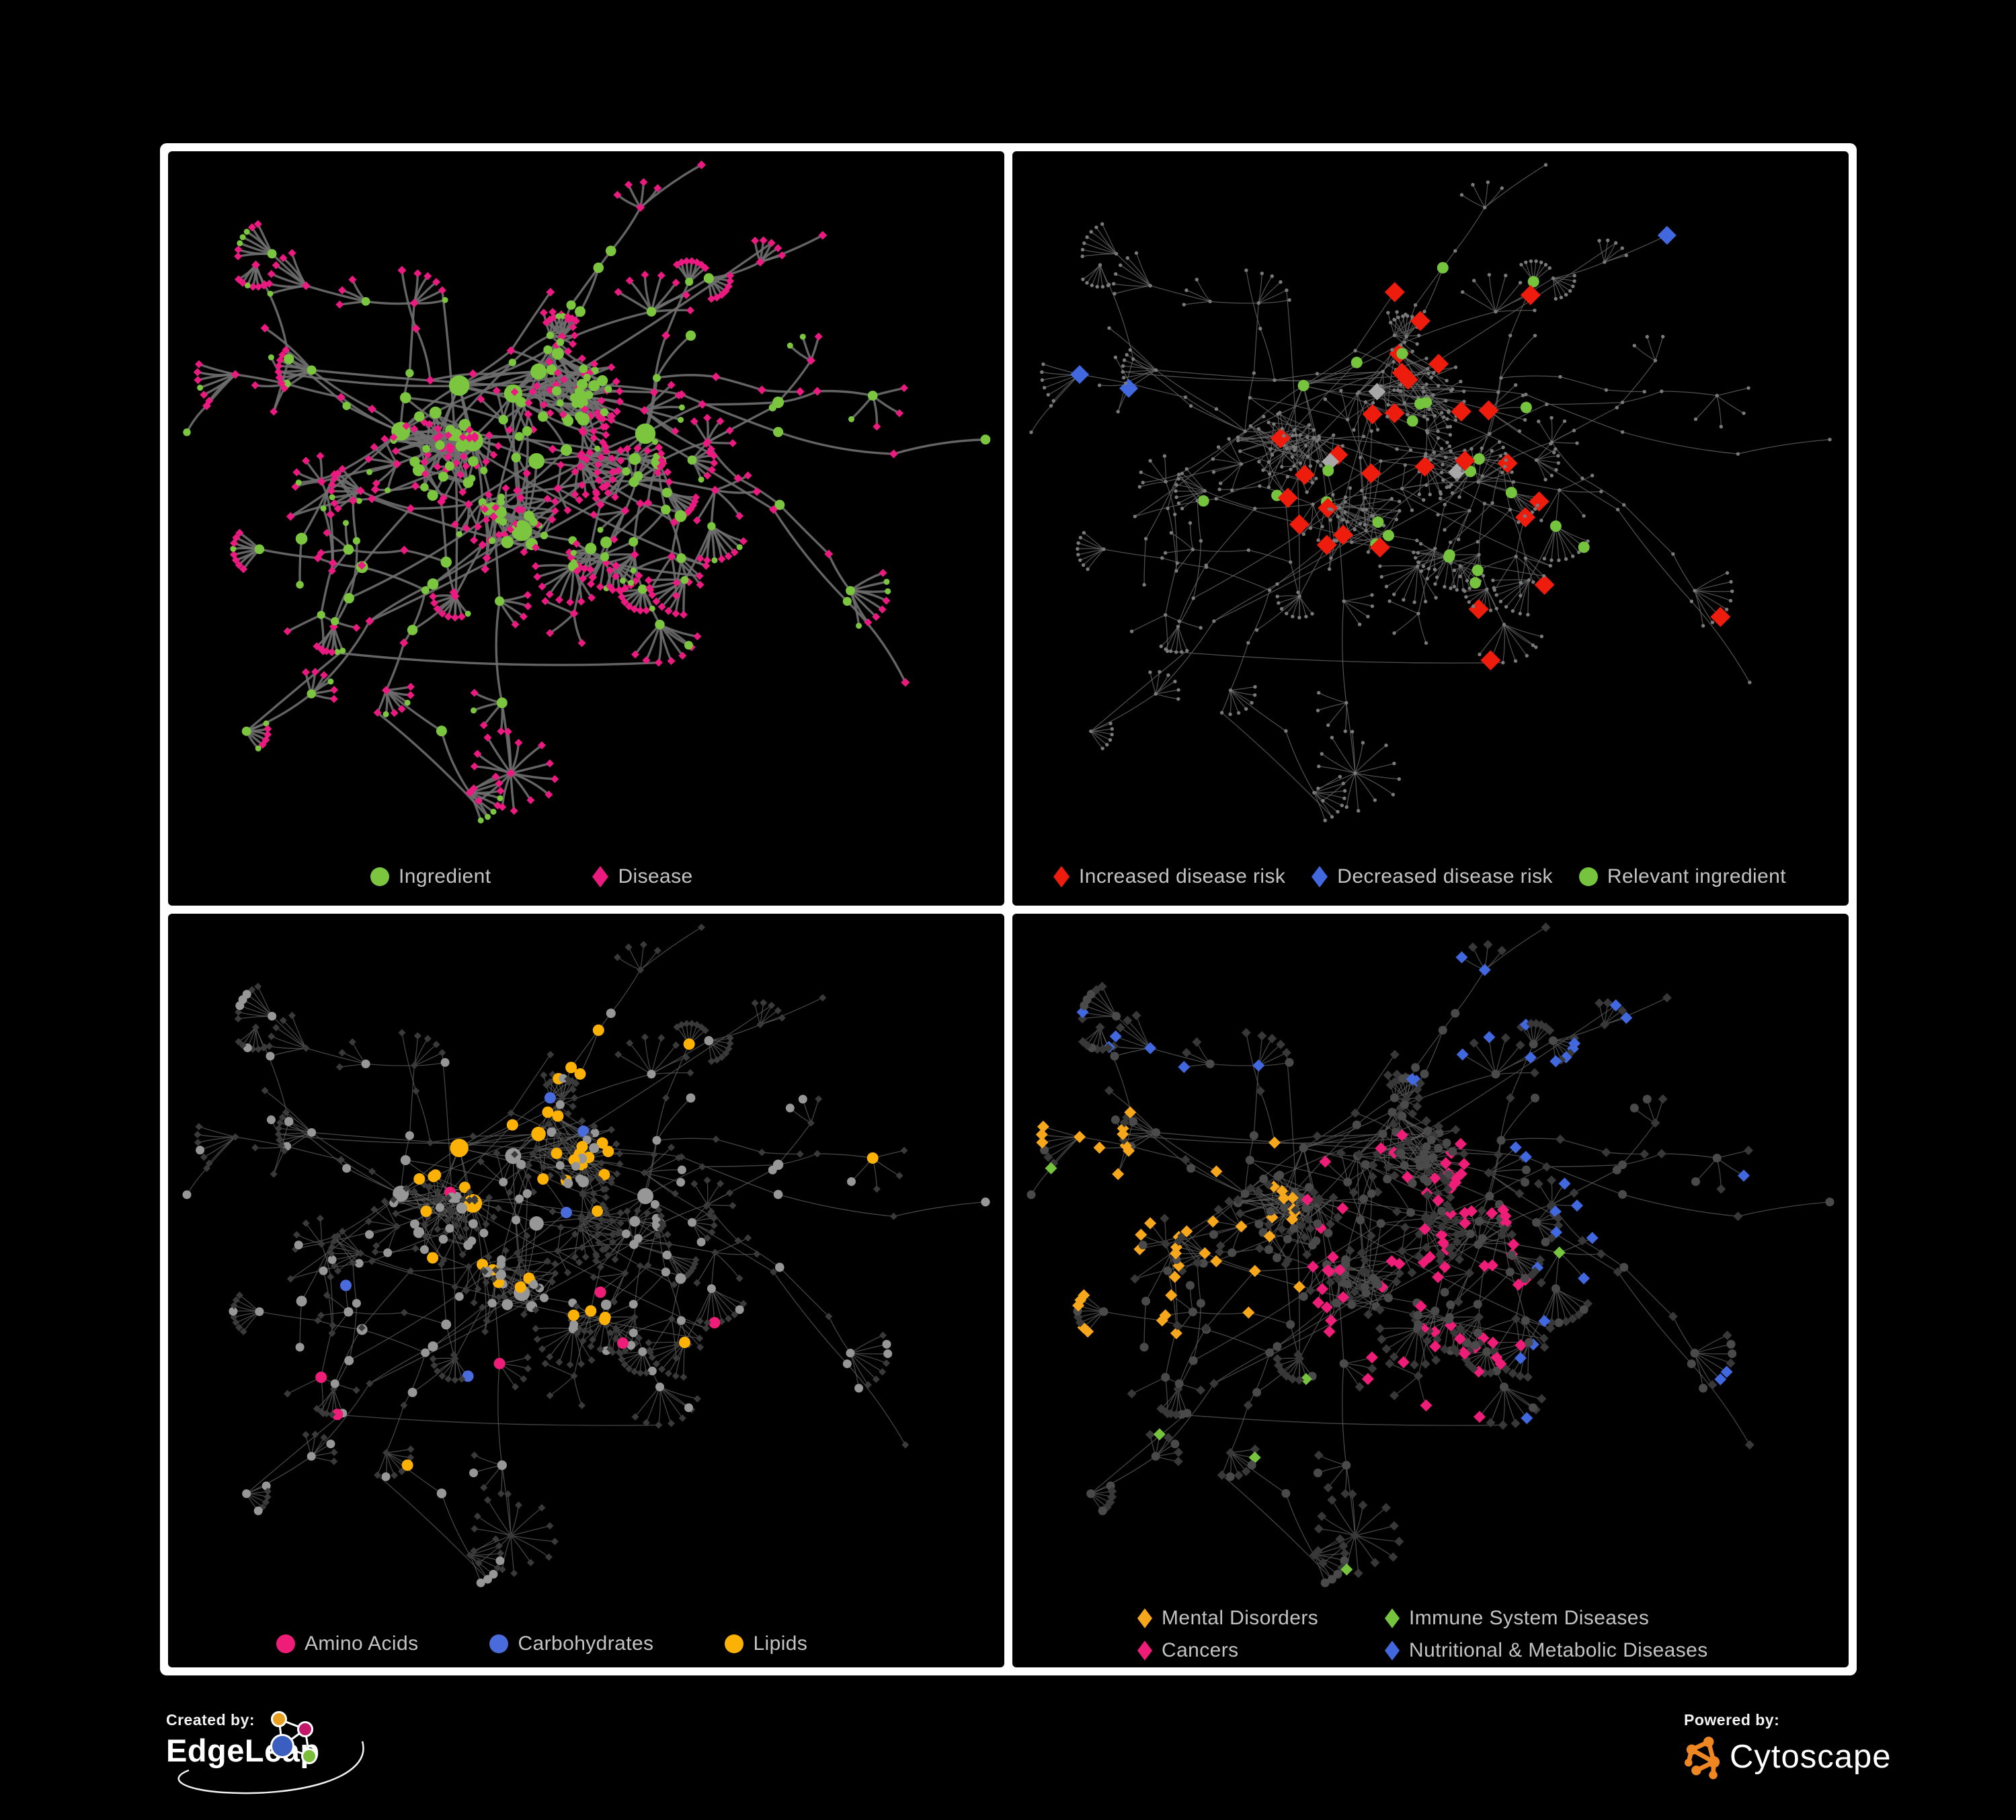 Image resolution: width=2016 pixels, height=1820 pixels. What do you see at coordinates (1061, 876) in the screenshot?
I see `increased-risk-marker-icon` at bounding box center [1061, 876].